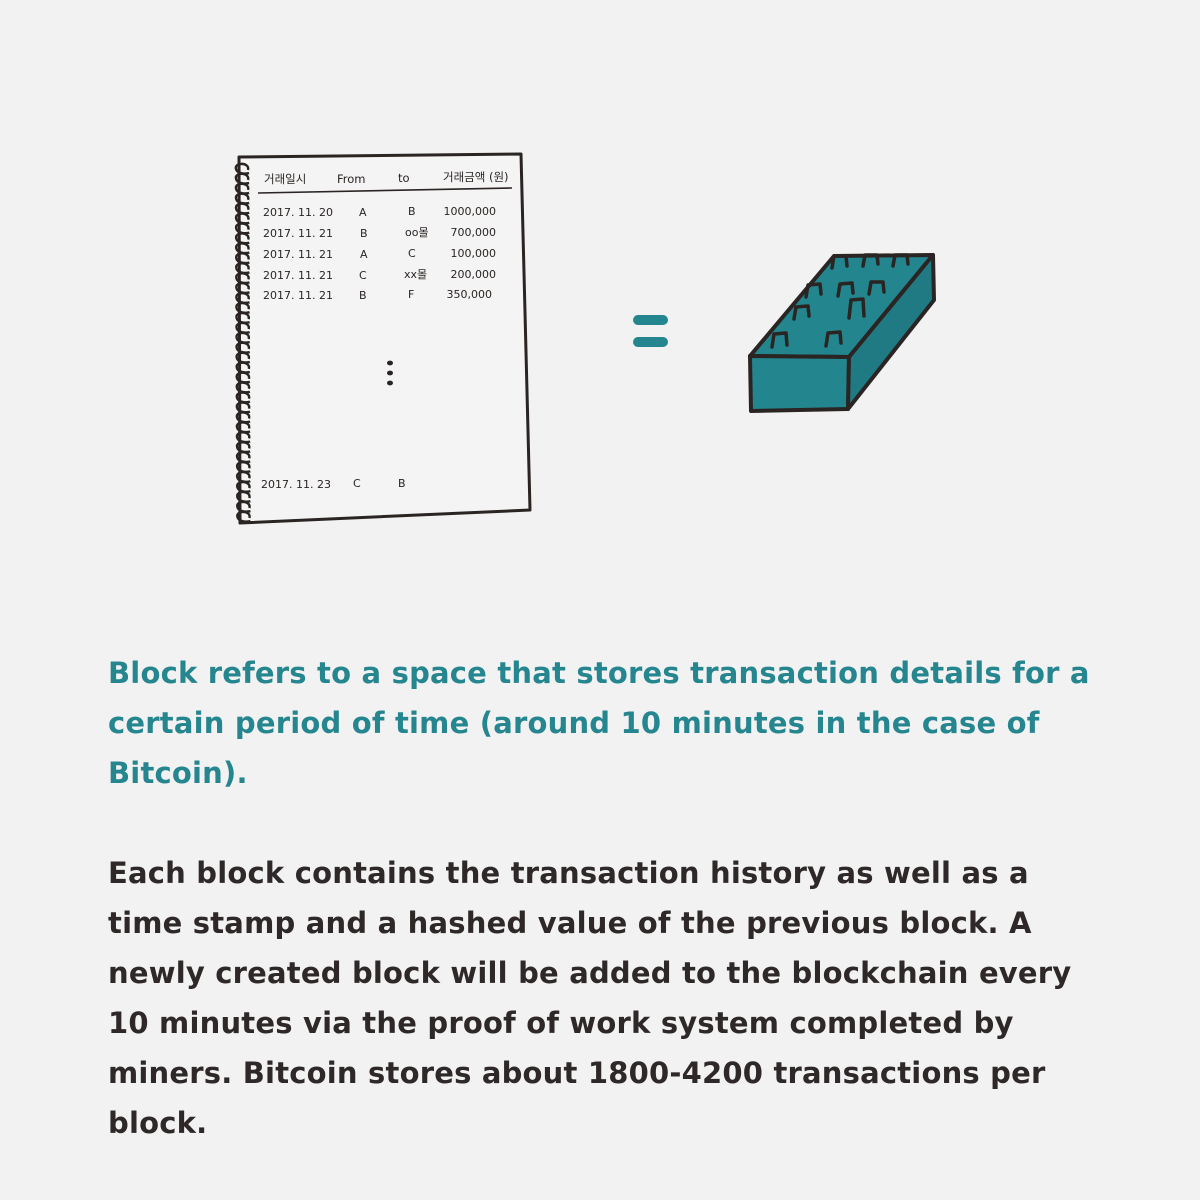 This screenshot has height=1200, width=1200. What do you see at coordinates (243, 516) in the screenshot?
I see `spiral-loop` at bounding box center [243, 516].